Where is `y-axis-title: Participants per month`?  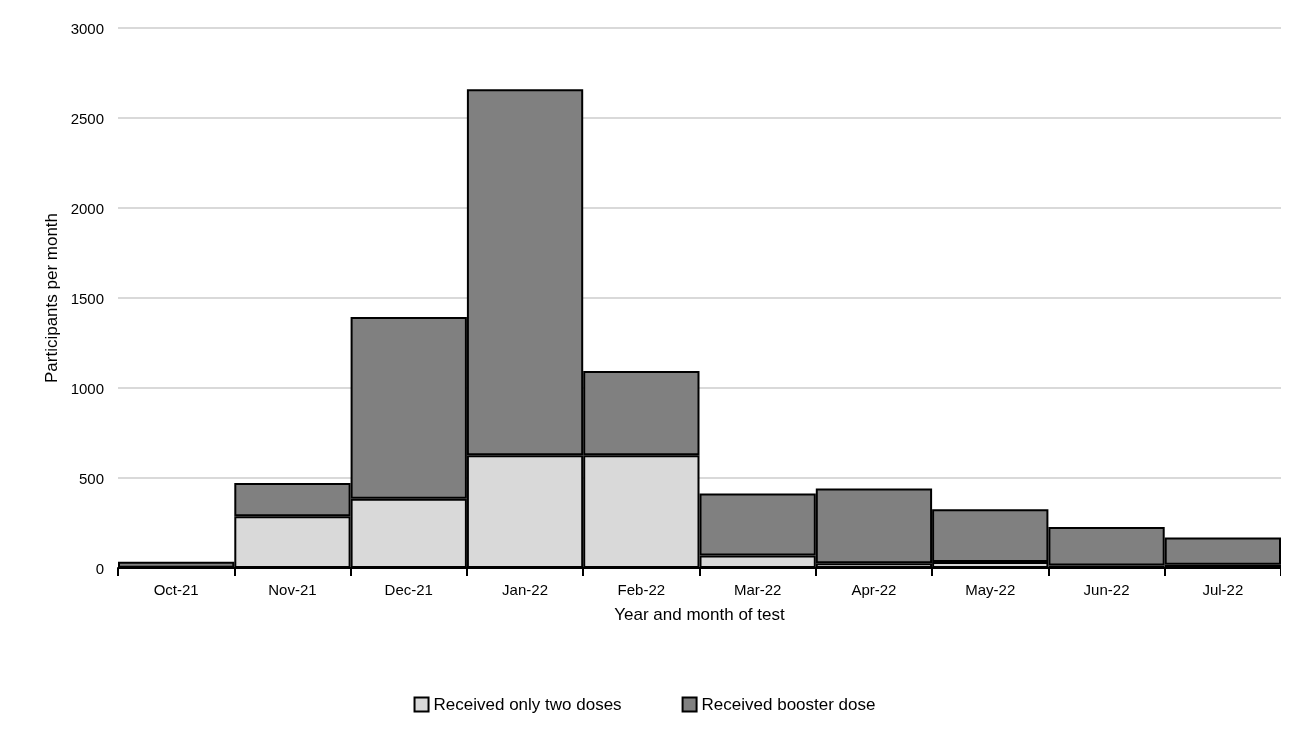
y-axis-title: Participants per month is located at coordinates (51, 298).